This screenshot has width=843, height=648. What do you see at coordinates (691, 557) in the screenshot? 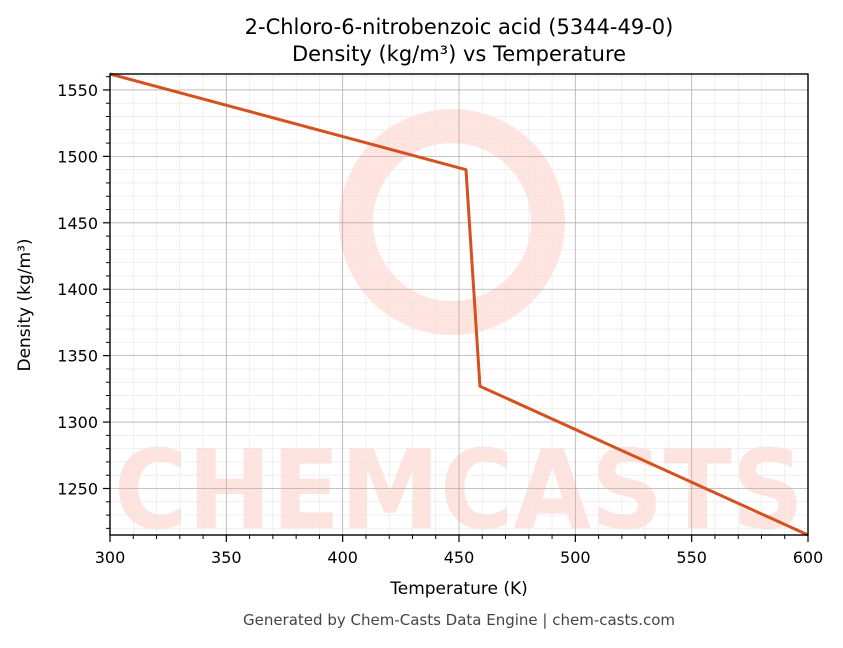
I see `x-tick-label: 550` at bounding box center [691, 557].